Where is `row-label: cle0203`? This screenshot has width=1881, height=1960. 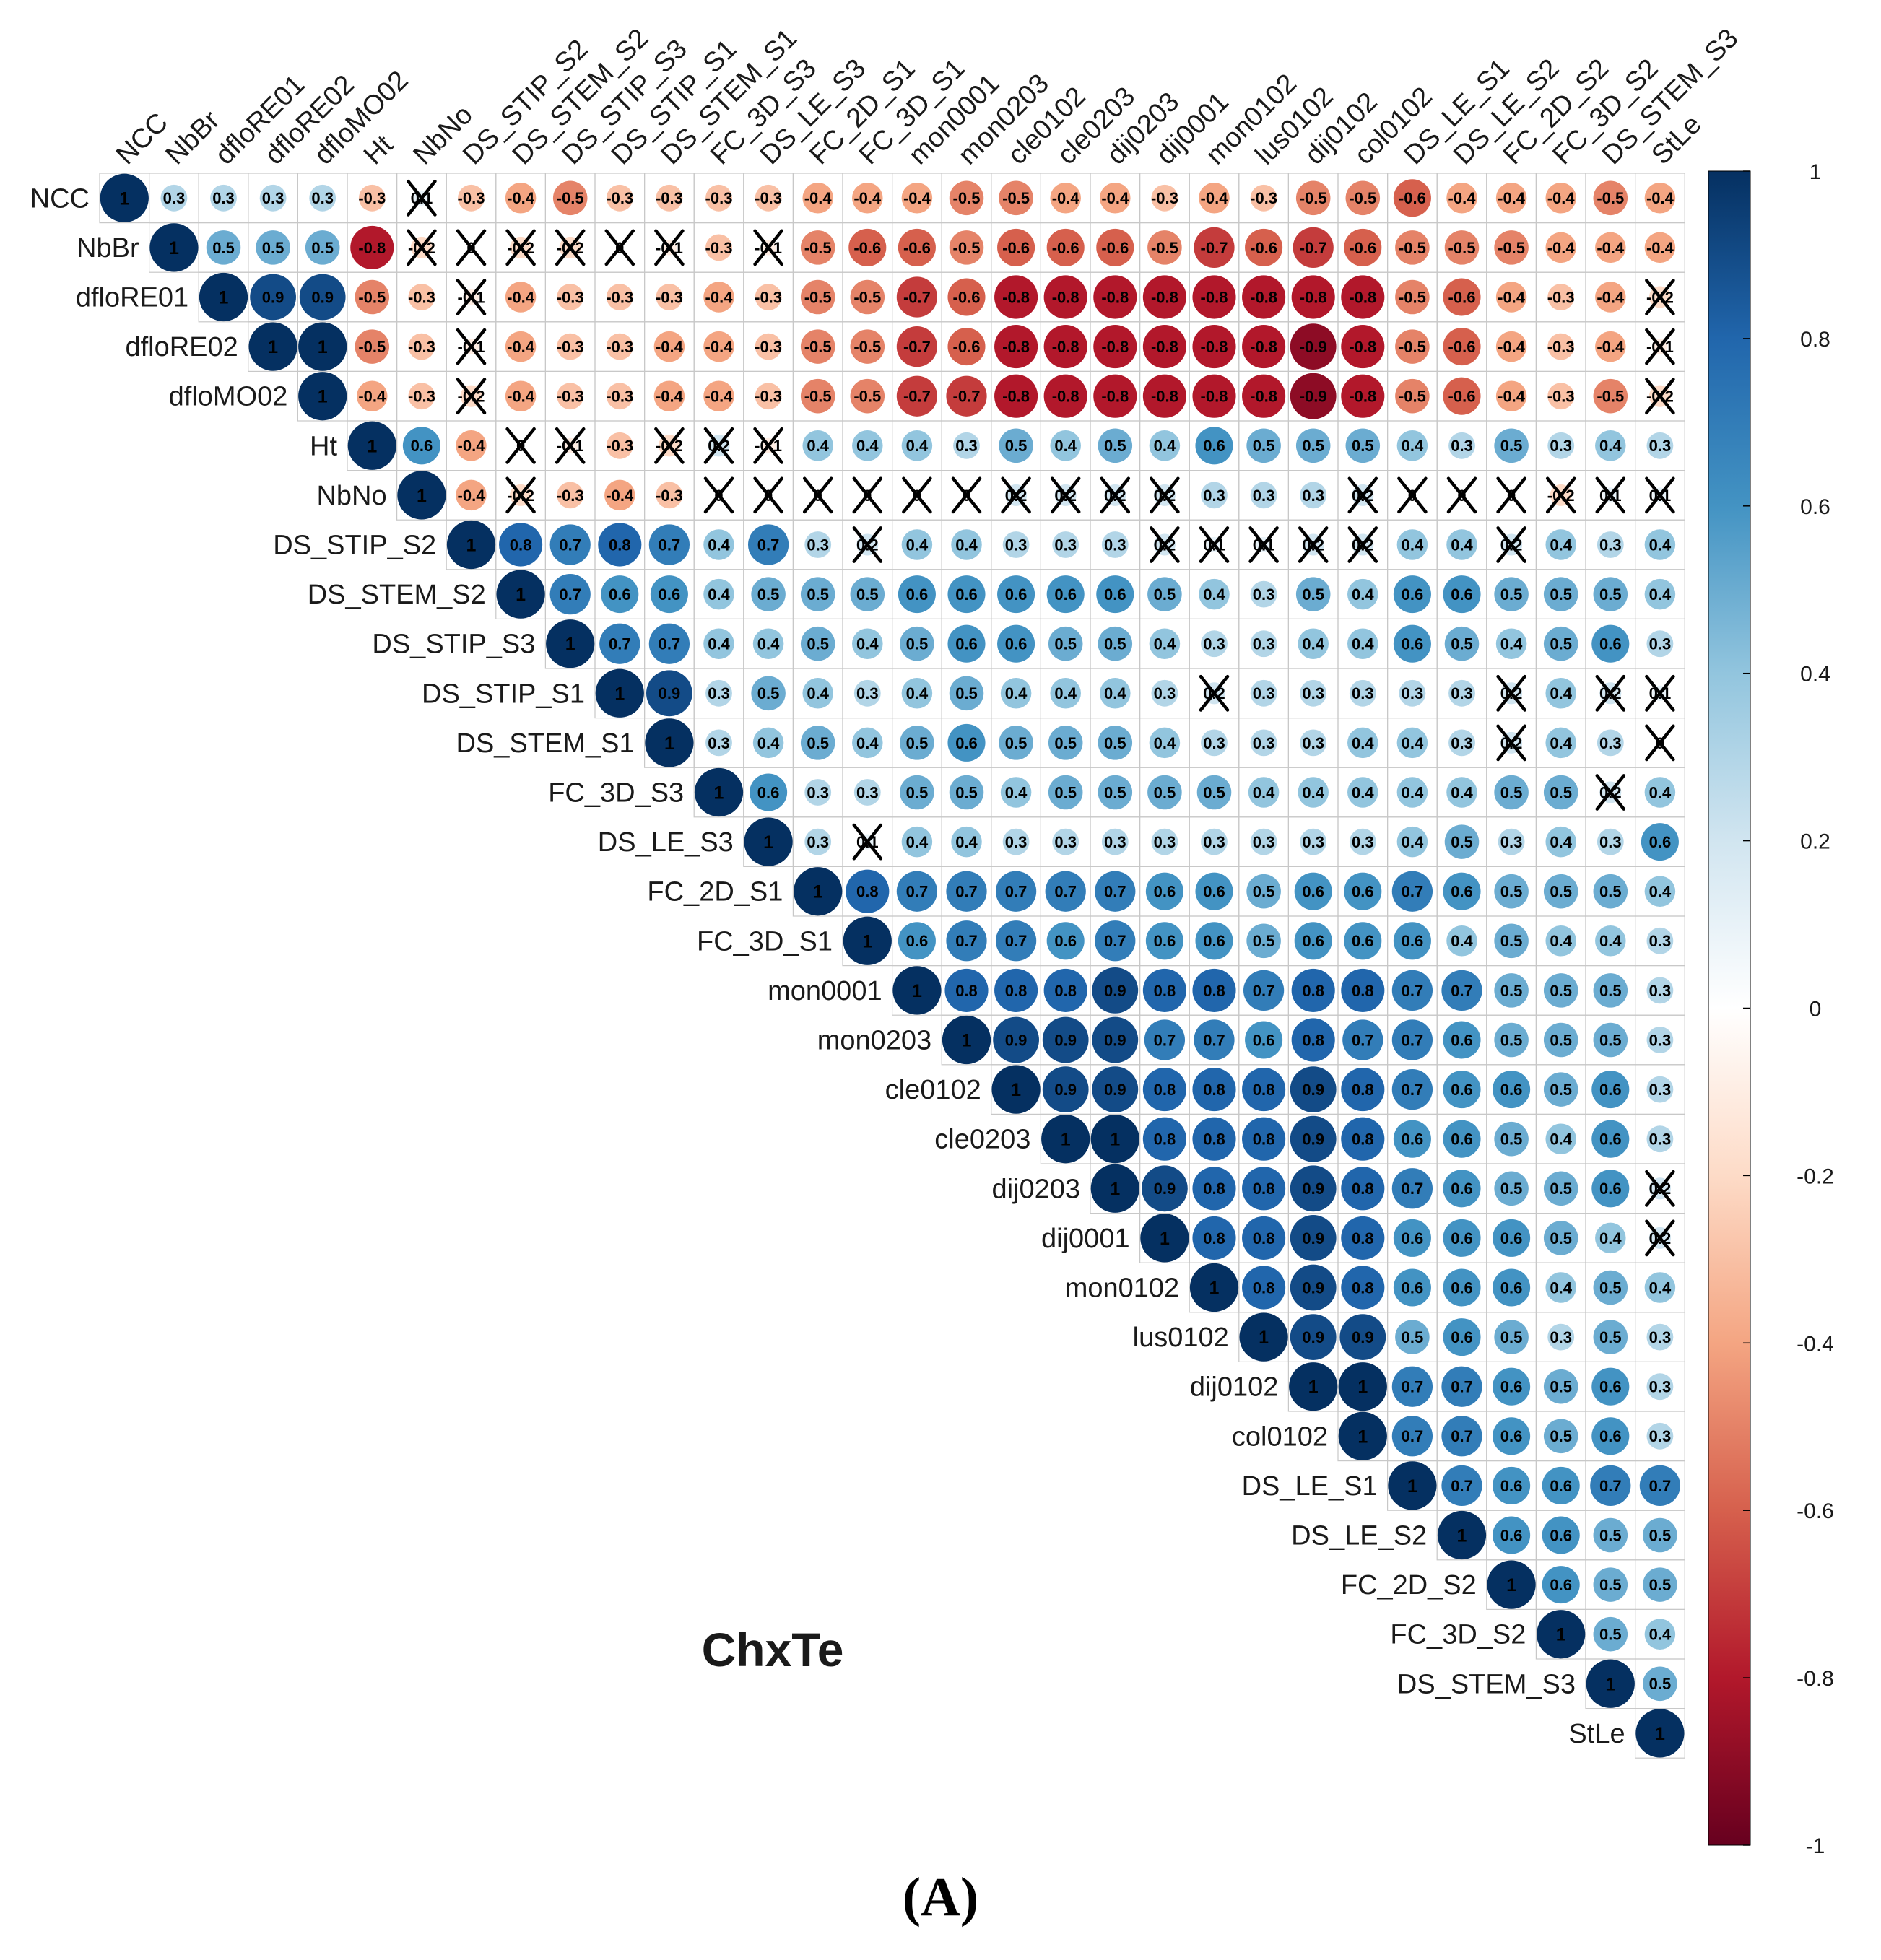
row-label: cle0203 is located at coordinates (982, 1140).